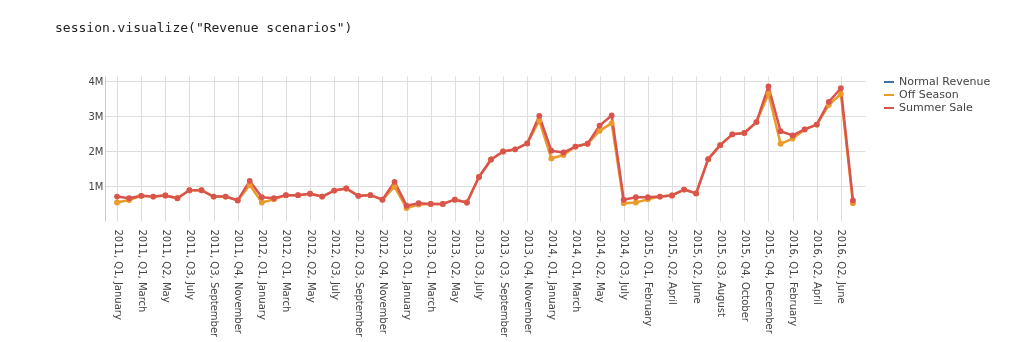  I want to click on x-tick-label: 2015, Q3, August, so click(721, 273).